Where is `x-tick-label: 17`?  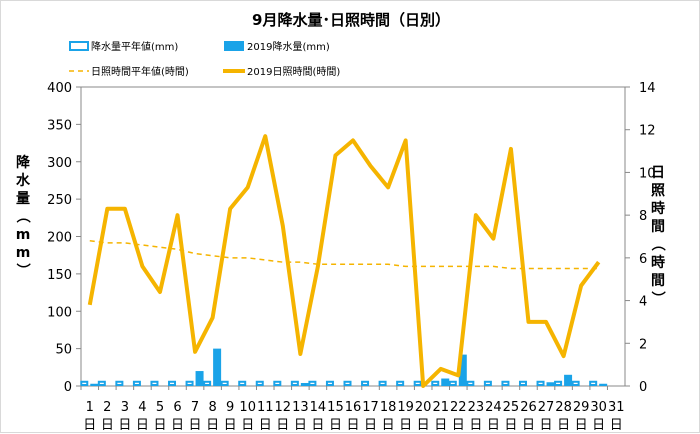 x-tick-label: 17 is located at coordinates (370, 407).